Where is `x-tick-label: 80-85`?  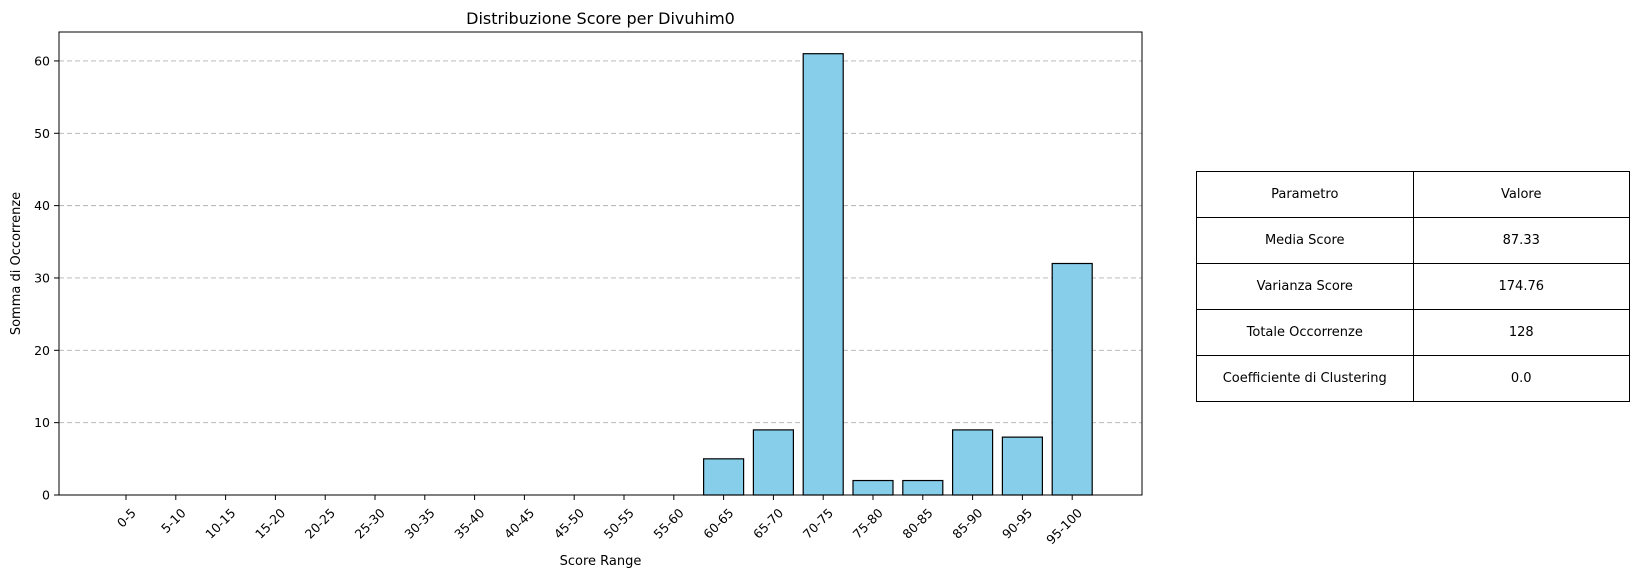
x-tick-label: 80-85 is located at coordinates (917, 523).